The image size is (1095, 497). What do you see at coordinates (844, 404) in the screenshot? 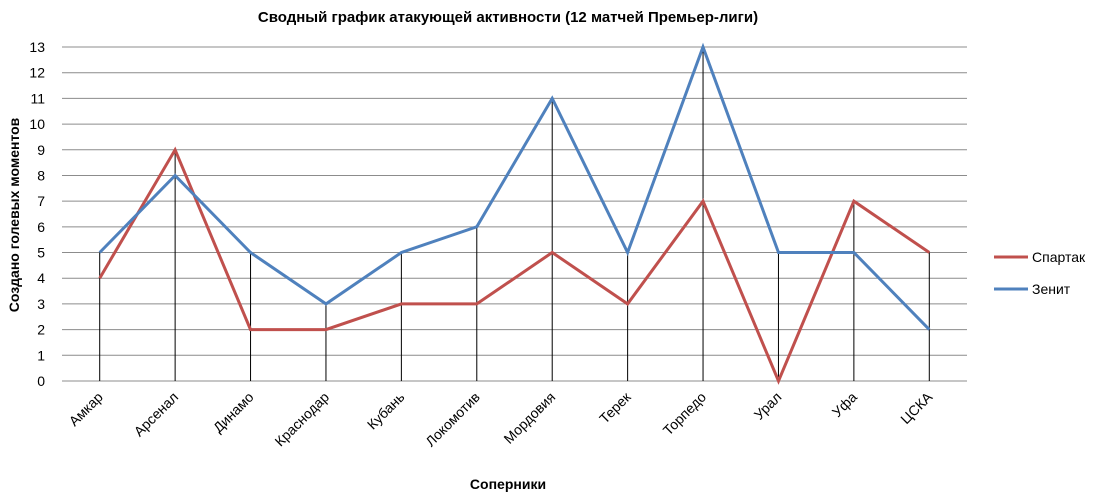
I see `x-tick-label: Уфа` at bounding box center [844, 404].